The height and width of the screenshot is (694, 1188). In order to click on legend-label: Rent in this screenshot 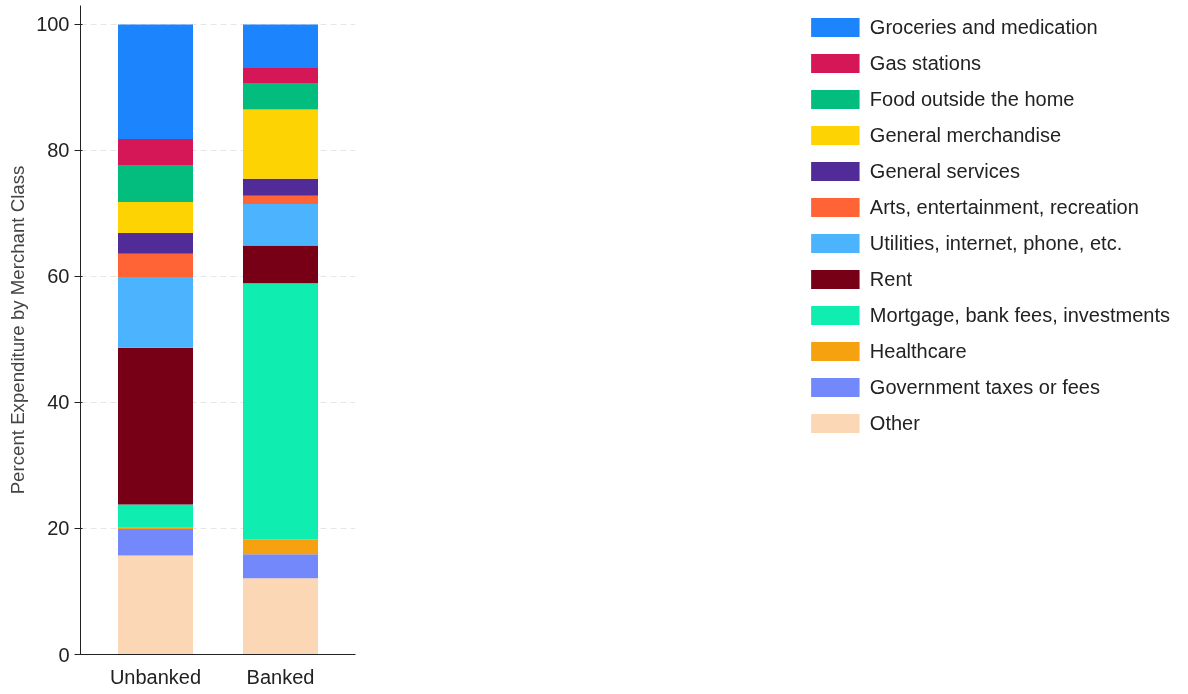, I will do `click(891, 279)`.